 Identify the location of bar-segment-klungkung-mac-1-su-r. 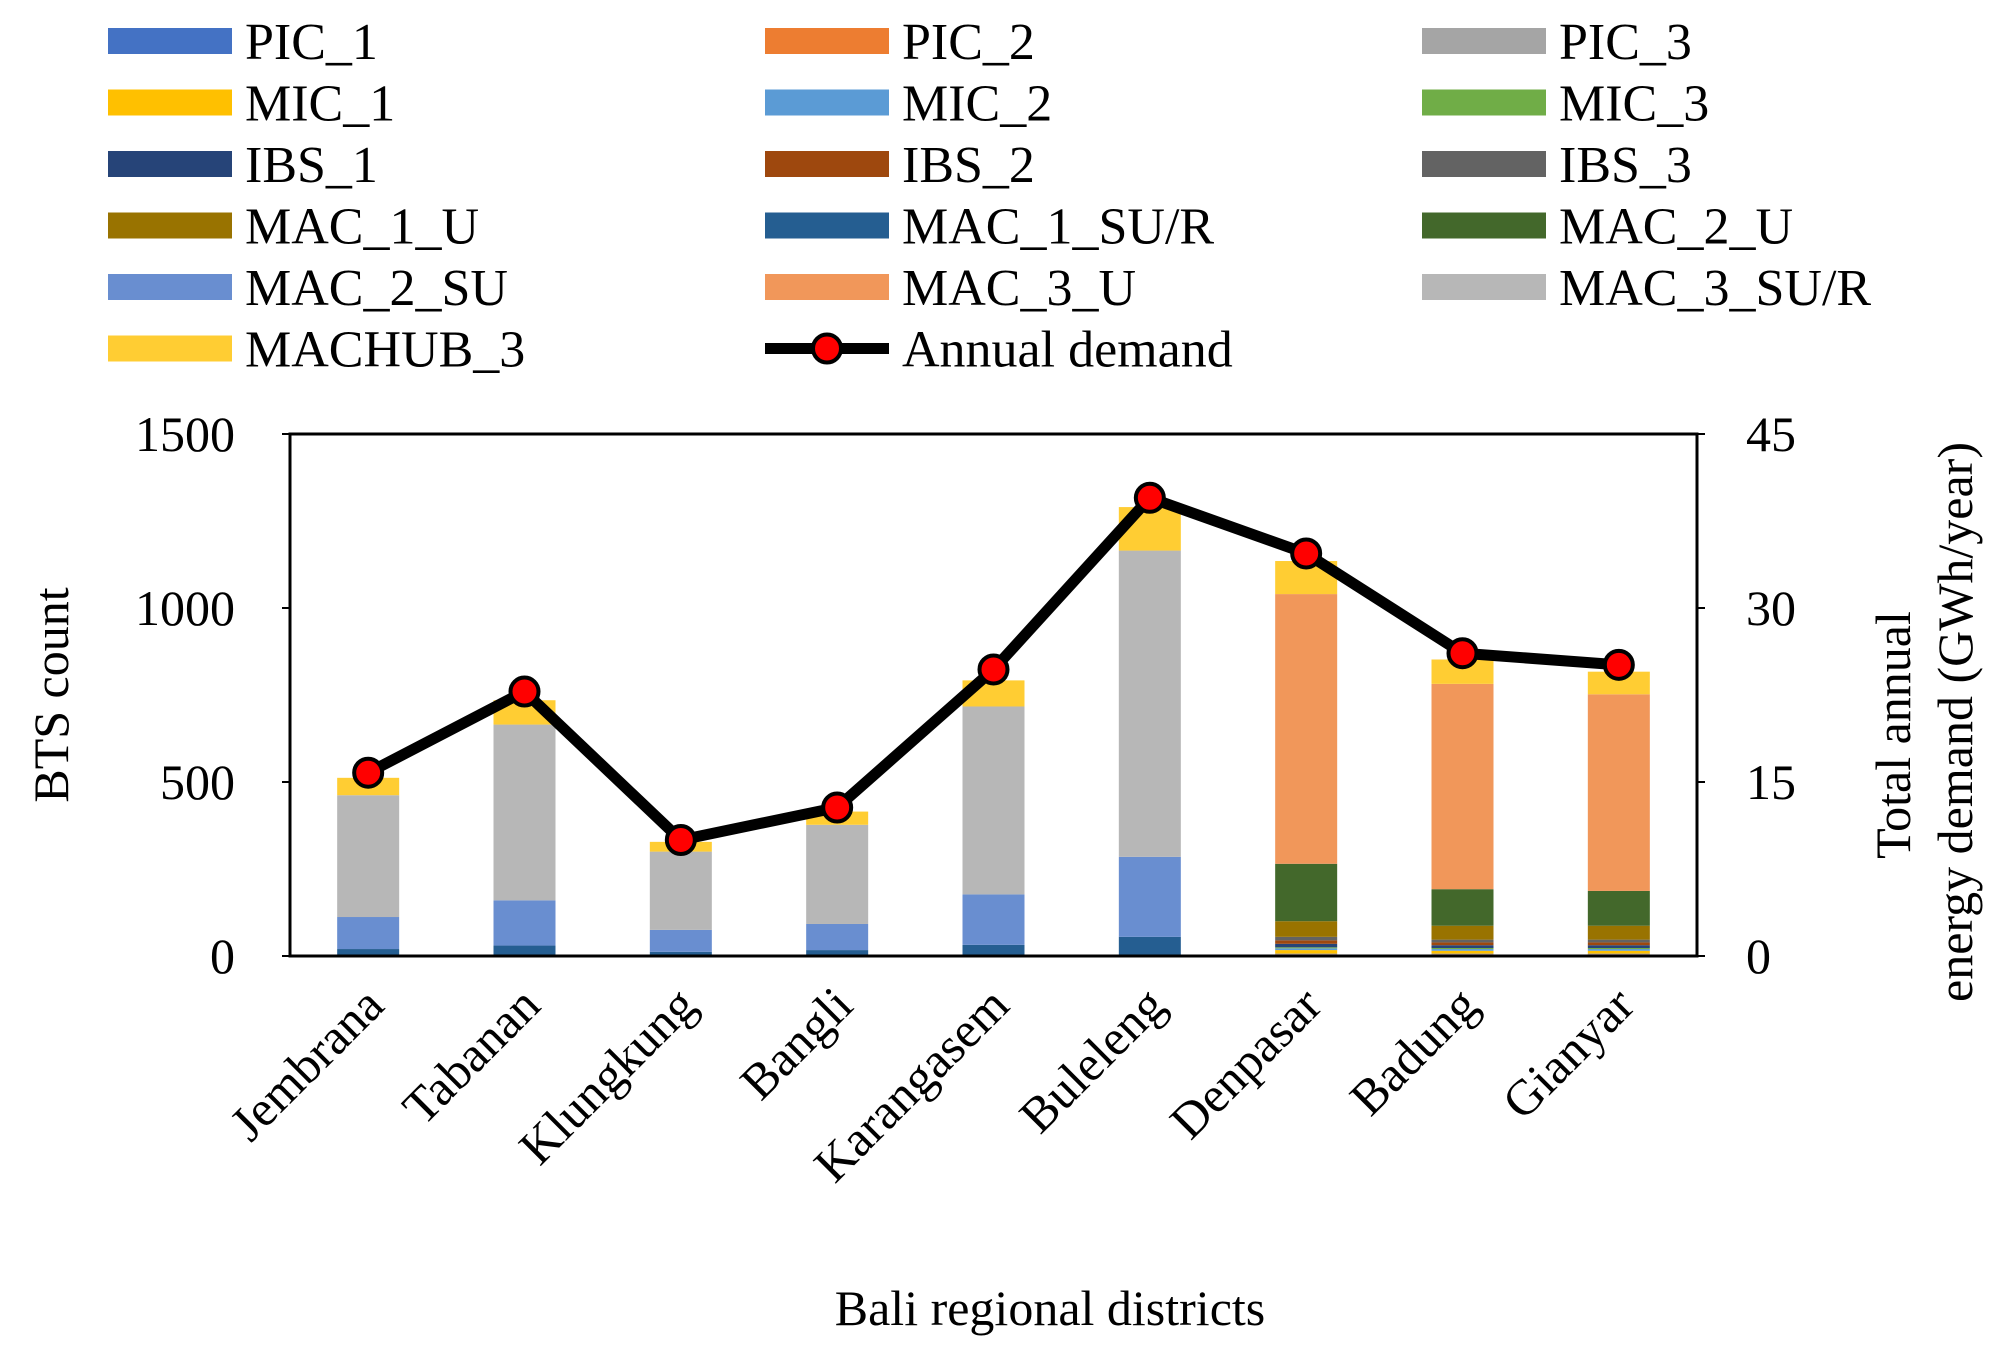
(680, 953).